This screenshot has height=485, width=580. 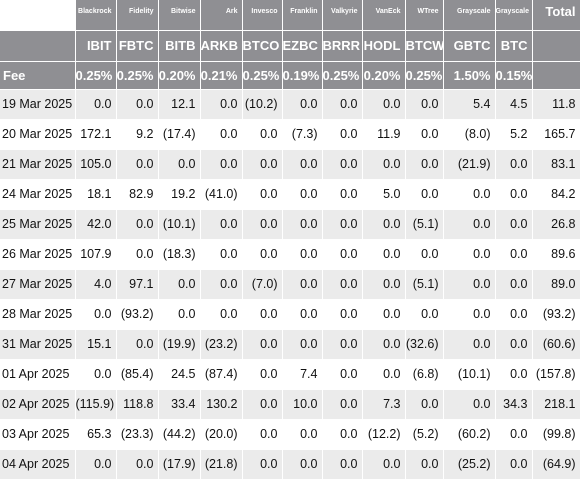 I want to click on issuer-header: Blackrock, so click(x=96, y=15).